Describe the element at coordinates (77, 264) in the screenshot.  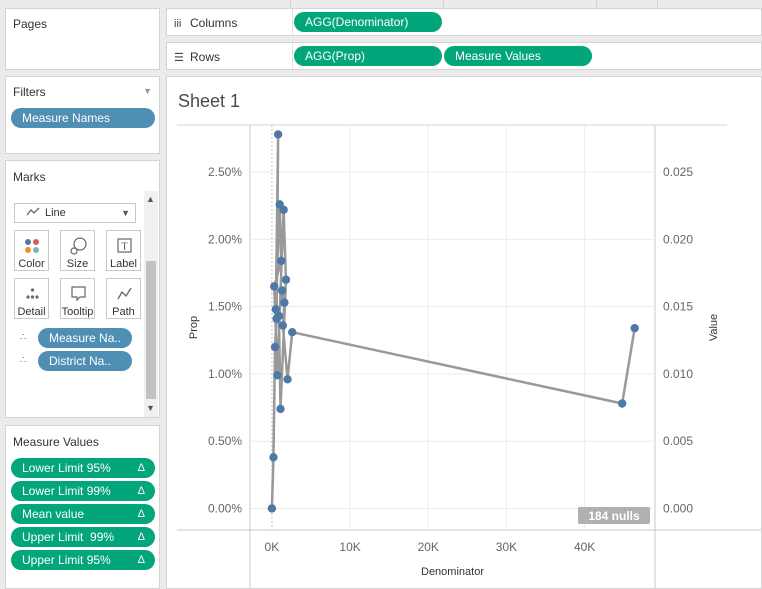
I see `size-button-label: Size` at that location.